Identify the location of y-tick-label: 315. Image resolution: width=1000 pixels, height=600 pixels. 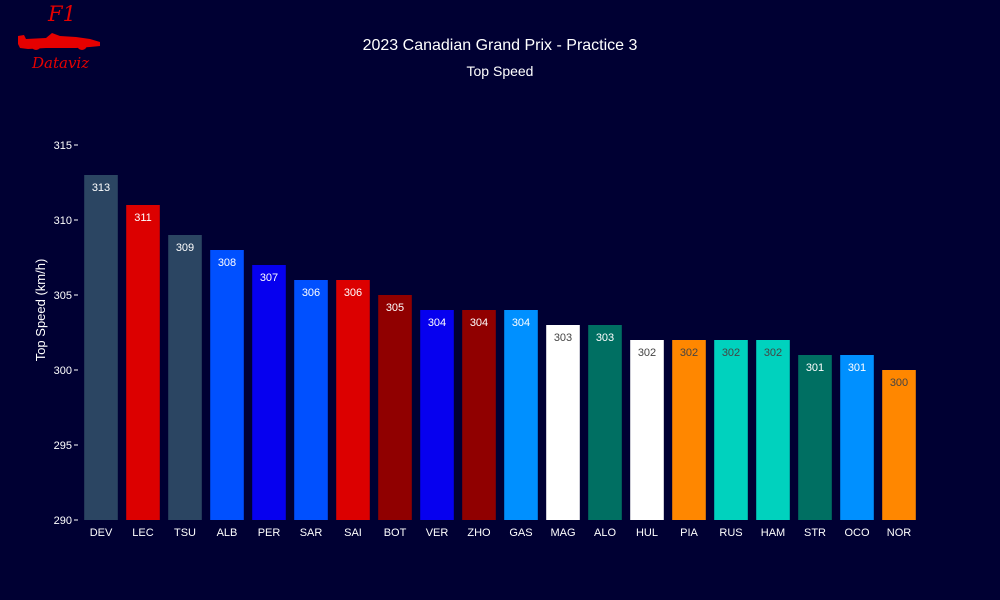
(63, 146).